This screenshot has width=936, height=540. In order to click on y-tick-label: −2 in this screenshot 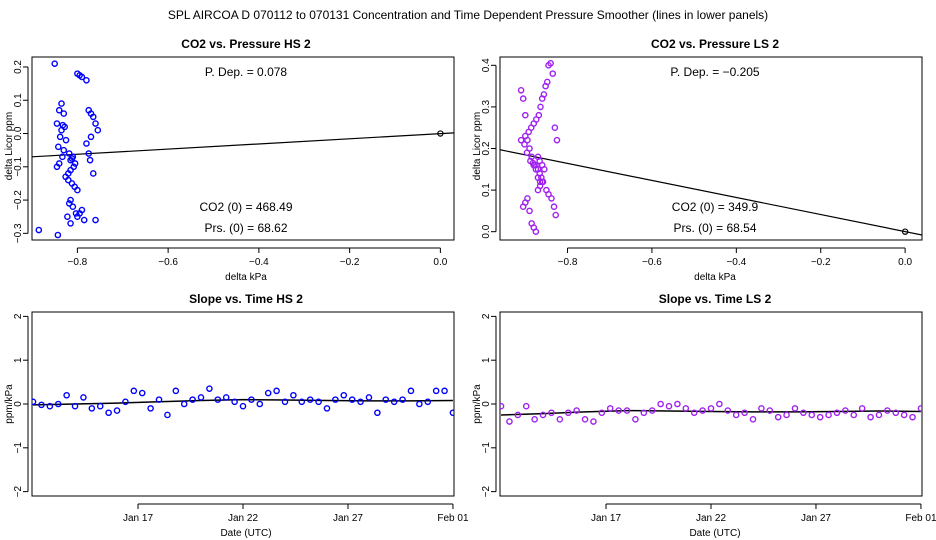, I will do `click(18, 491)`.